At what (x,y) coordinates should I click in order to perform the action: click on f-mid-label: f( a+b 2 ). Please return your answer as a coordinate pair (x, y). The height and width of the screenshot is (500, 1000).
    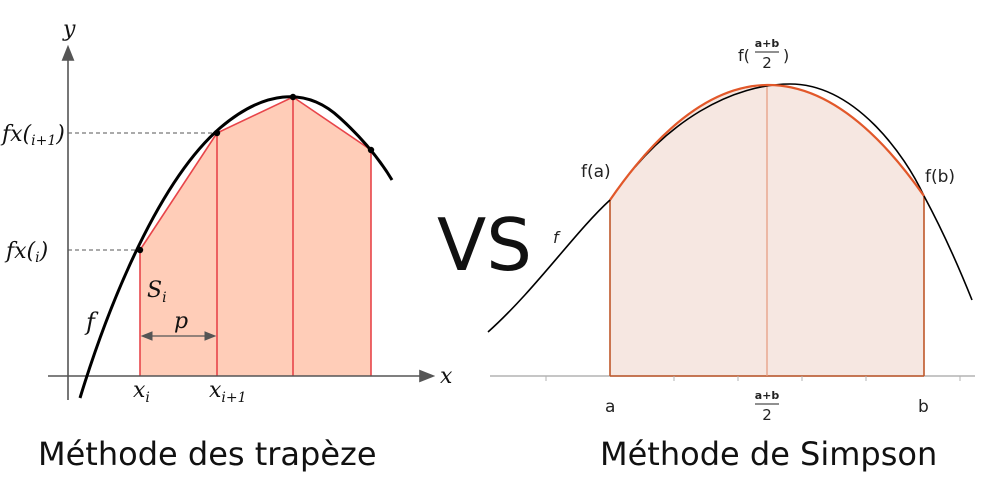
    Looking at the image, I should click on (763, 54).